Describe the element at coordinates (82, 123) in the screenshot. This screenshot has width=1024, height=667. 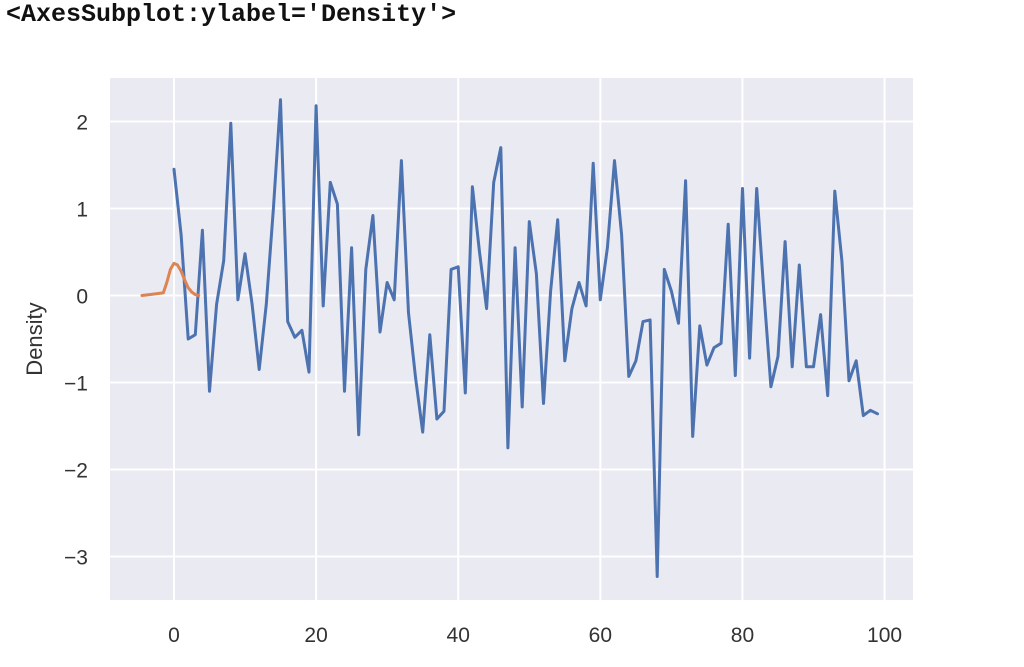
I see `y-tick-label: 2` at that location.